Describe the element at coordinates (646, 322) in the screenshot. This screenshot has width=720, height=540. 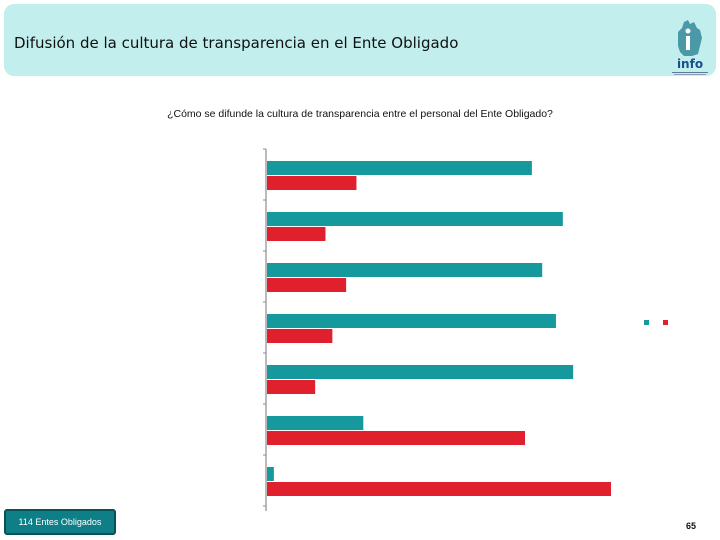
I see `legend-marker-series1` at that location.